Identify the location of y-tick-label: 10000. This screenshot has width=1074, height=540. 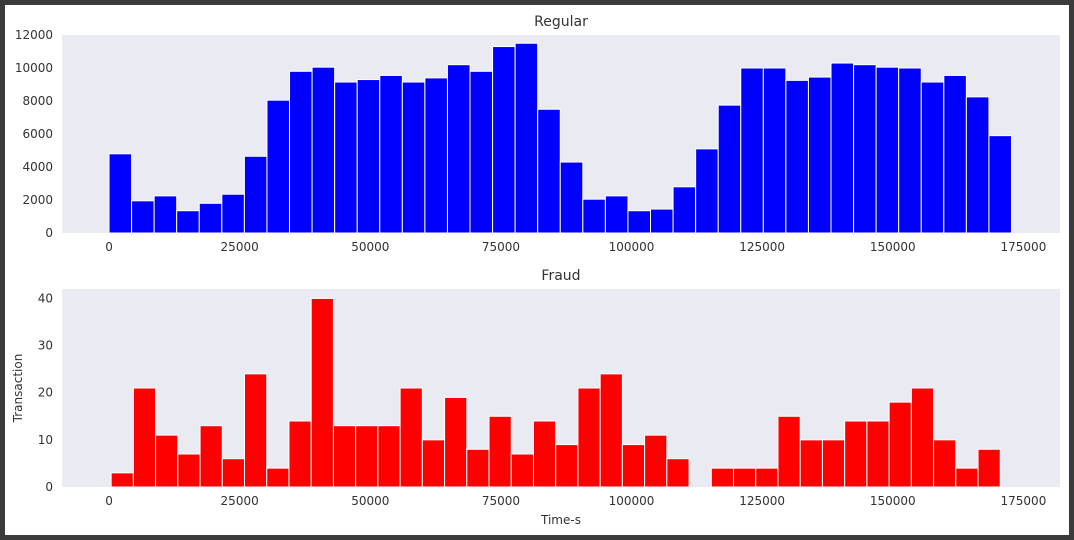
(34, 68).